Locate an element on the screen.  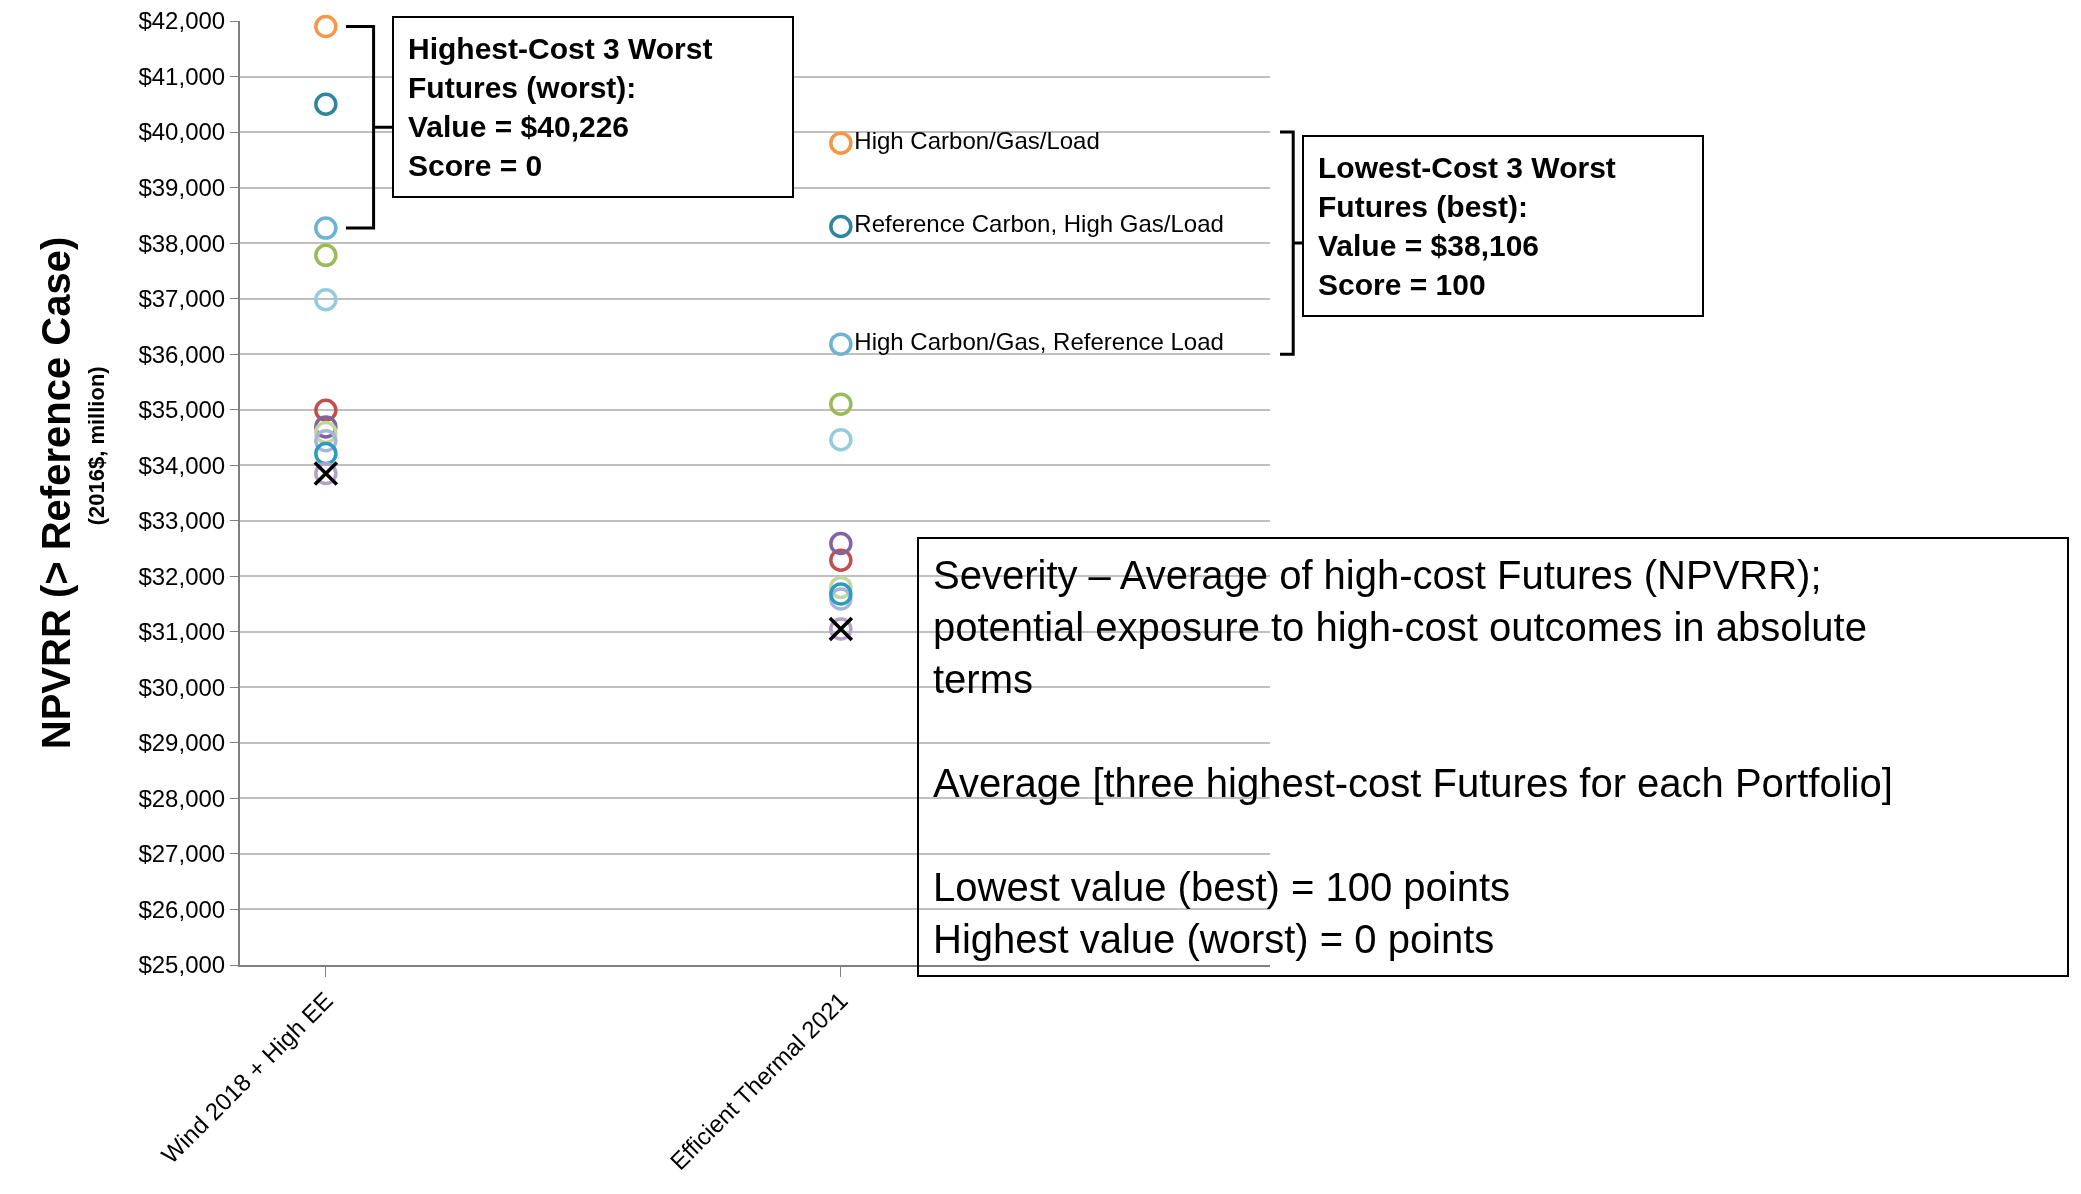
text: Lowest-Cost 3 Worst Futures (best): Value = $38,106 Score = 100 is located at coordinates (1467, 226).